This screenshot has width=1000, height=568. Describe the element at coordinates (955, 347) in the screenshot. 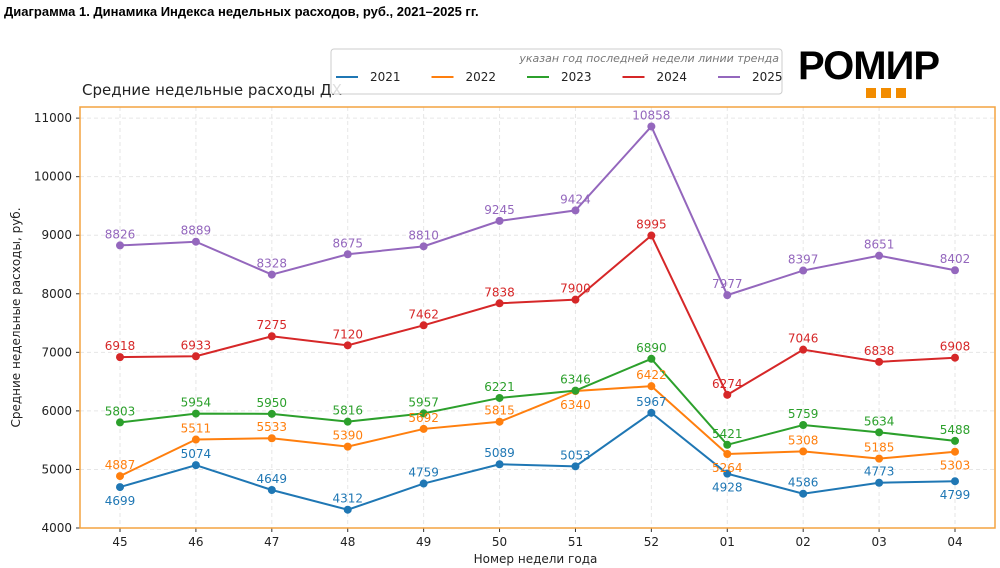

I see `data-label: 6908` at that location.